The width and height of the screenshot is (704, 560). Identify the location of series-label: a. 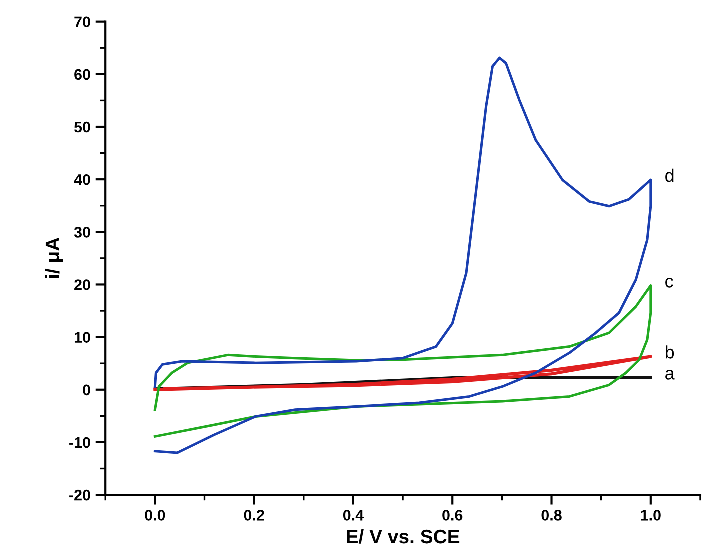
(670, 375).